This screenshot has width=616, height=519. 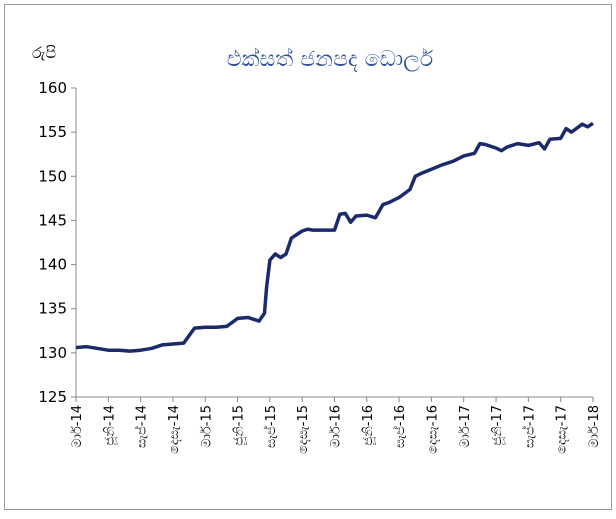 What do you see at coordinates (52, 88) in the screenshot?
I see `y-tick-label: 160` at bounding box center [52, 88].